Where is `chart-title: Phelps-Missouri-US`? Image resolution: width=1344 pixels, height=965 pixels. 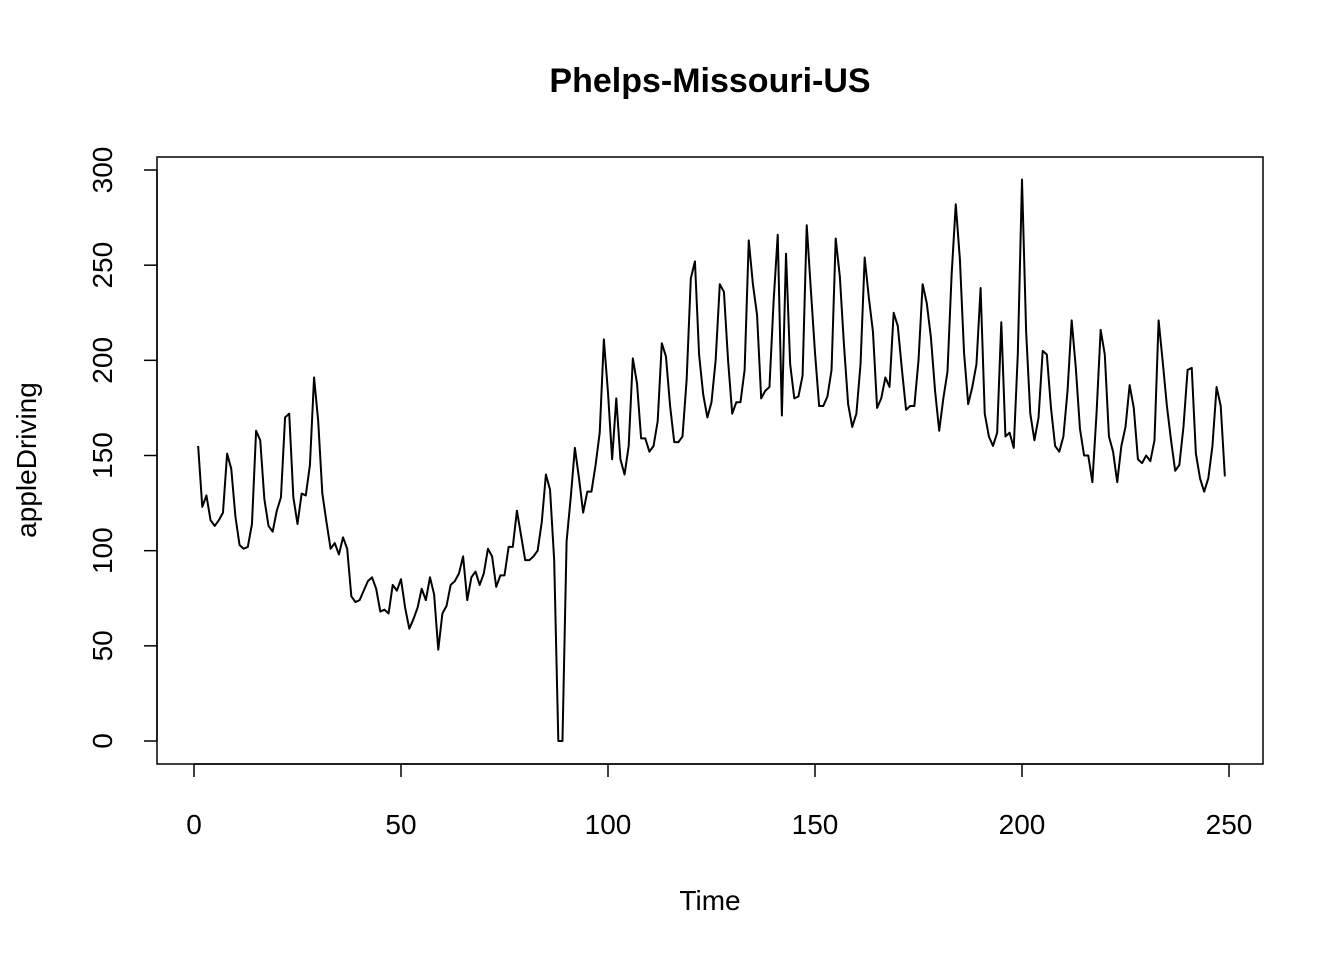
chart-title: Phelps-Missouri-US is located at coordinates (709, 81).